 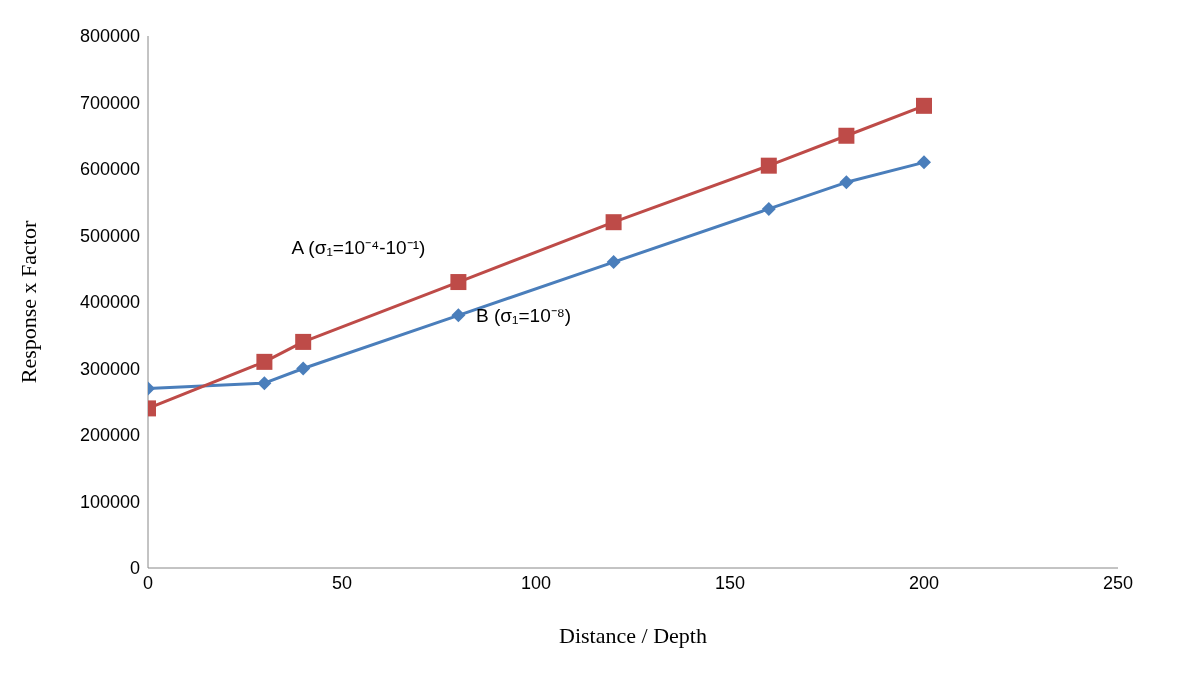 I want to click on y-tick-label: 200000, so click(x=109, y=435).